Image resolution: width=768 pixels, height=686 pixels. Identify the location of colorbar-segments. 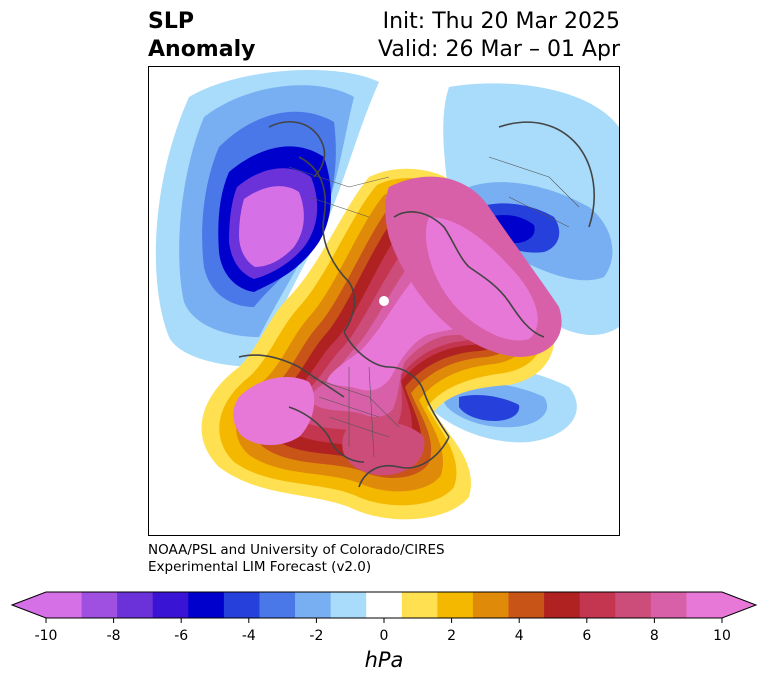
(384, 605).